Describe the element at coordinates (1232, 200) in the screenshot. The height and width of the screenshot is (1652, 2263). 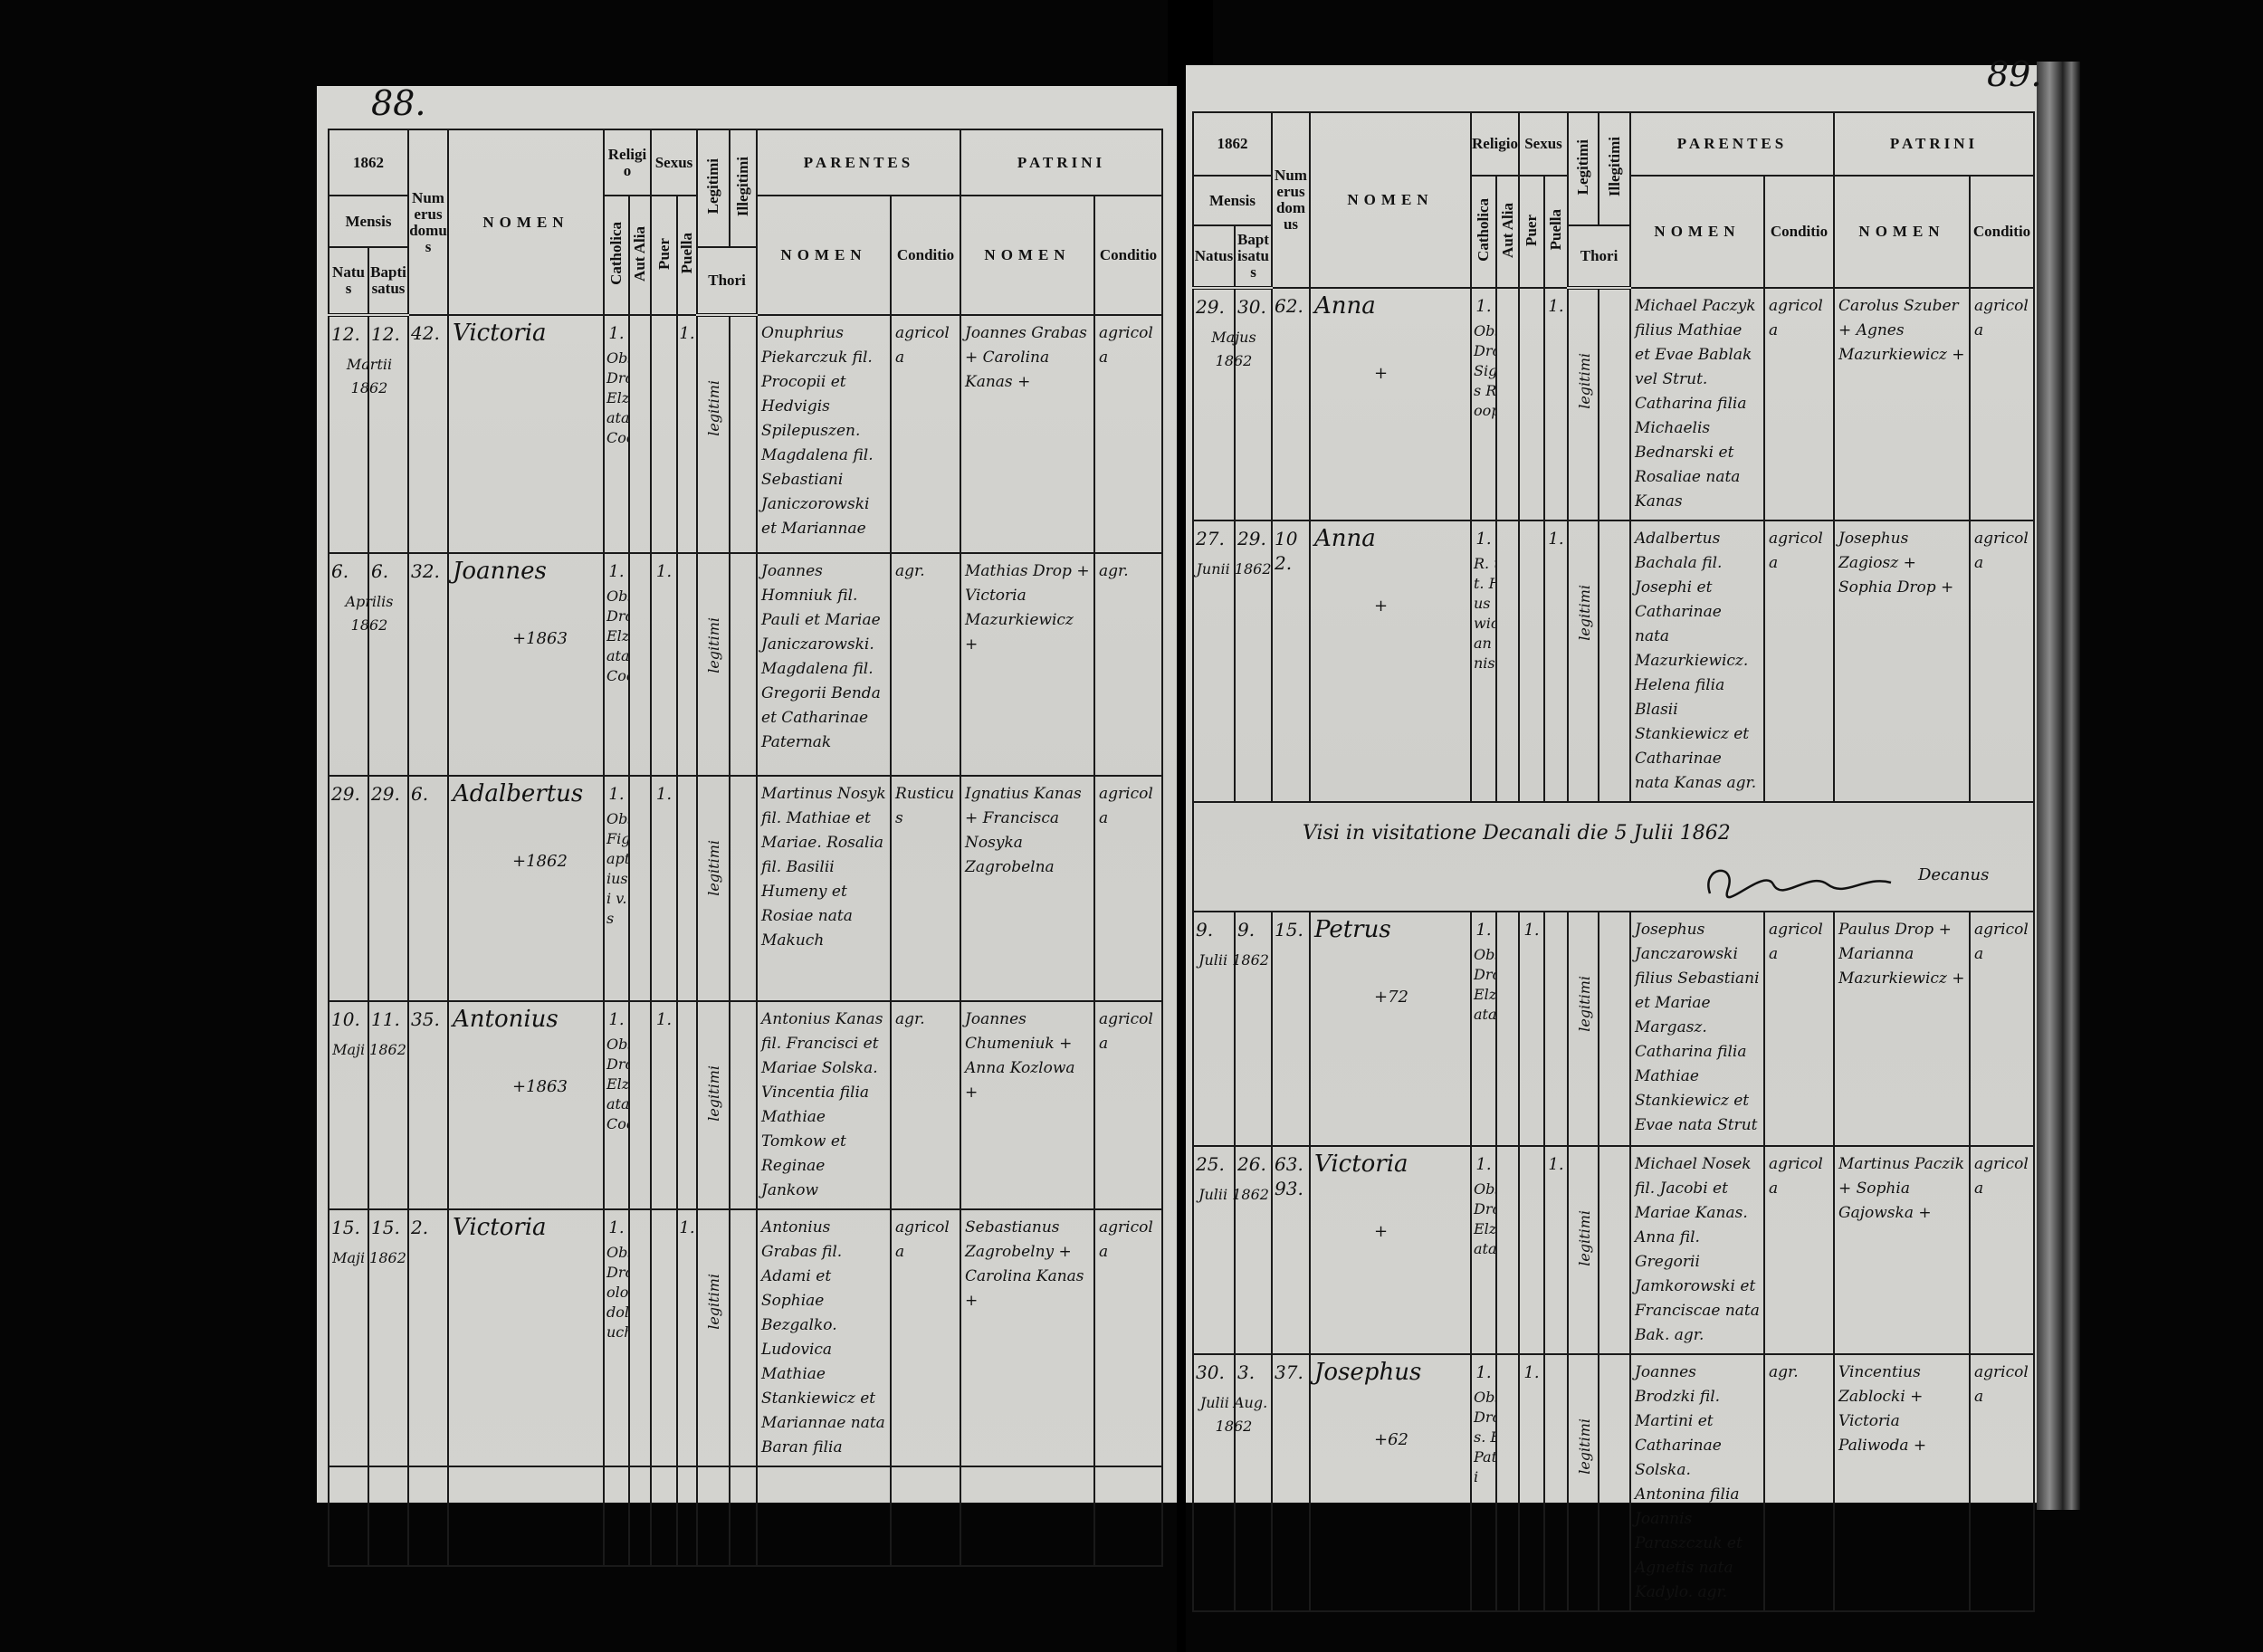
I see `header-mensis: Mensis` at that location.